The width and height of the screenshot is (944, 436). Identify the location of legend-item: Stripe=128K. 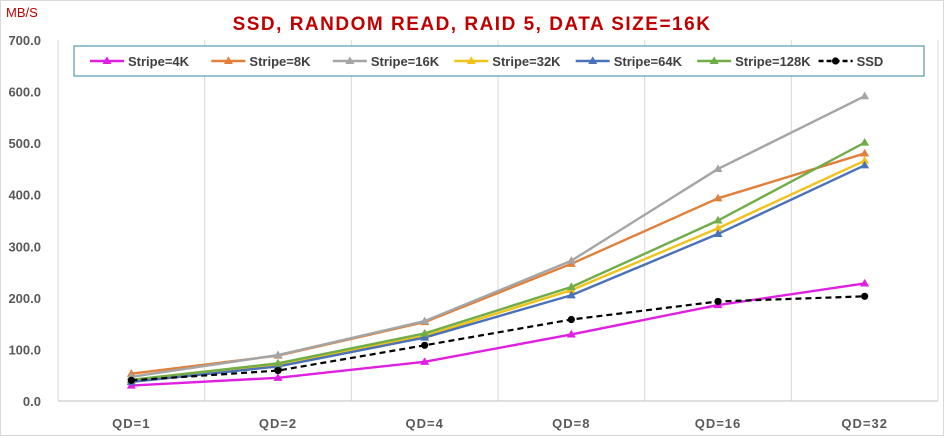
(754, 61).